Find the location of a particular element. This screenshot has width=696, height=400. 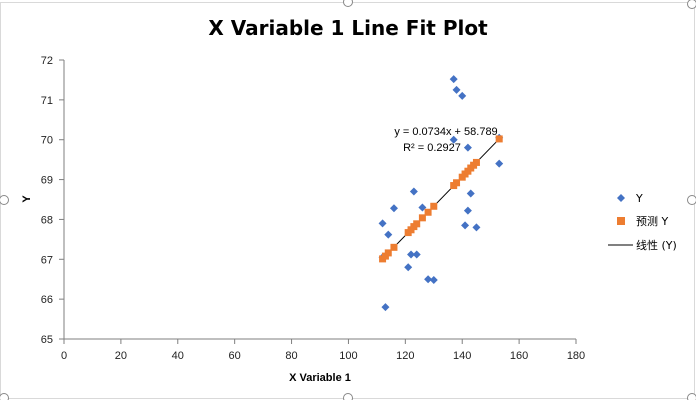

x-tick-label: 180 is located at coordinates (576, 356).